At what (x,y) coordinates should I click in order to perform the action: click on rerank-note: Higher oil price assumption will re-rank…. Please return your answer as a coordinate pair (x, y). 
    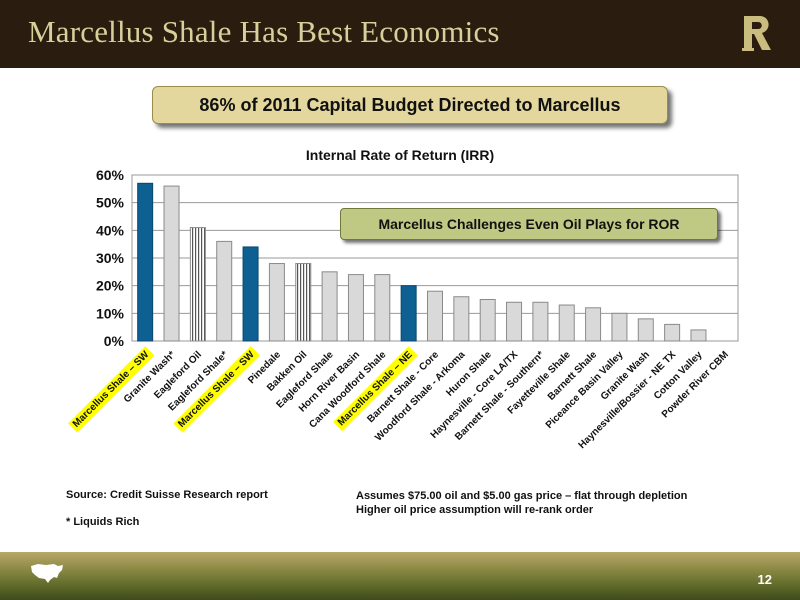
    Looking at the image, I should click on (475, 510).